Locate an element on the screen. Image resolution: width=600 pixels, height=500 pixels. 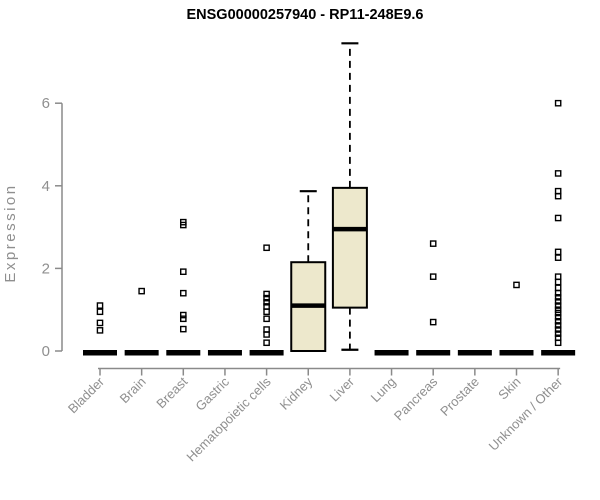
x-category-label: Brain is located at coordinates (133, 390).